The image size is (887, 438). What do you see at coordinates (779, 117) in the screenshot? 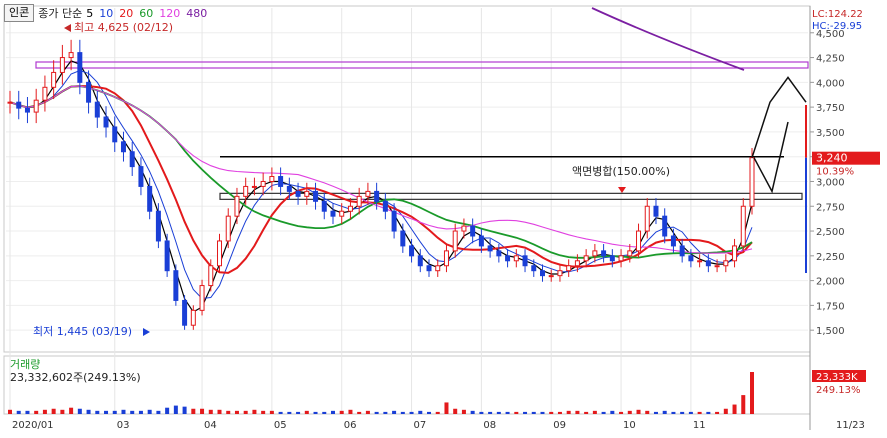
I see `projection-path` at bounding box center [779, 117].